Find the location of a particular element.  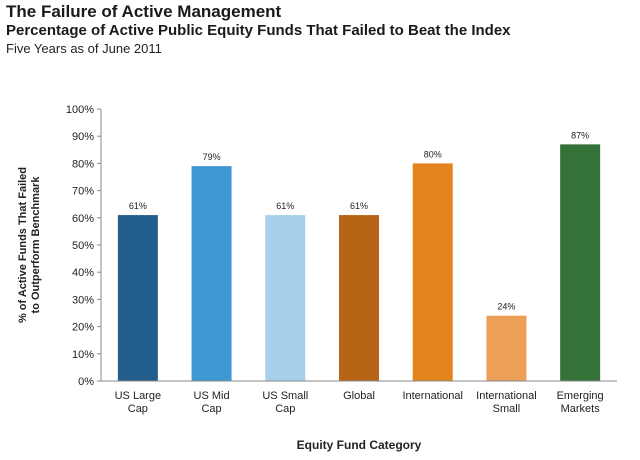

x-tick-label: International Small is located at coordinates (506, 402).